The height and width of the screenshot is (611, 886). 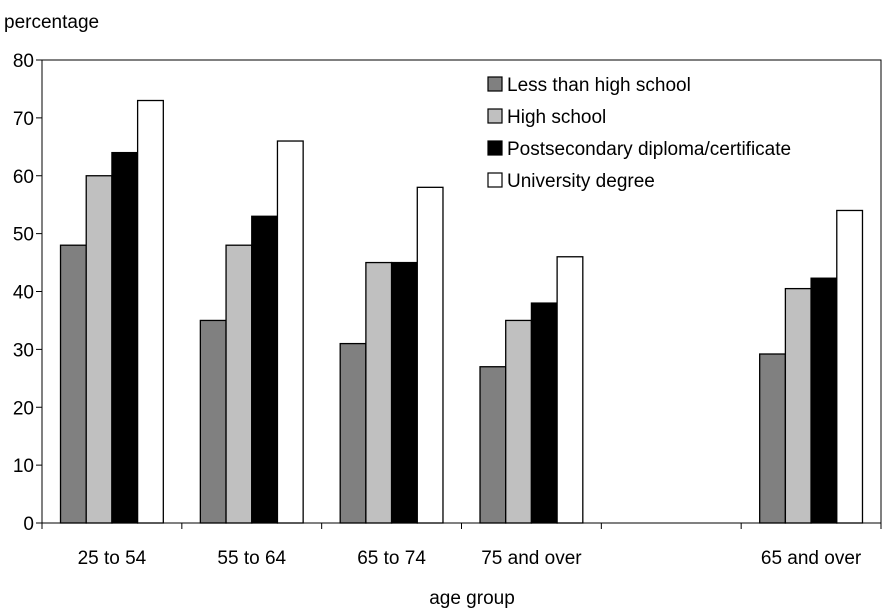 I want to click on x-tick-label: 25 to 54, so click(x=112, y=558).